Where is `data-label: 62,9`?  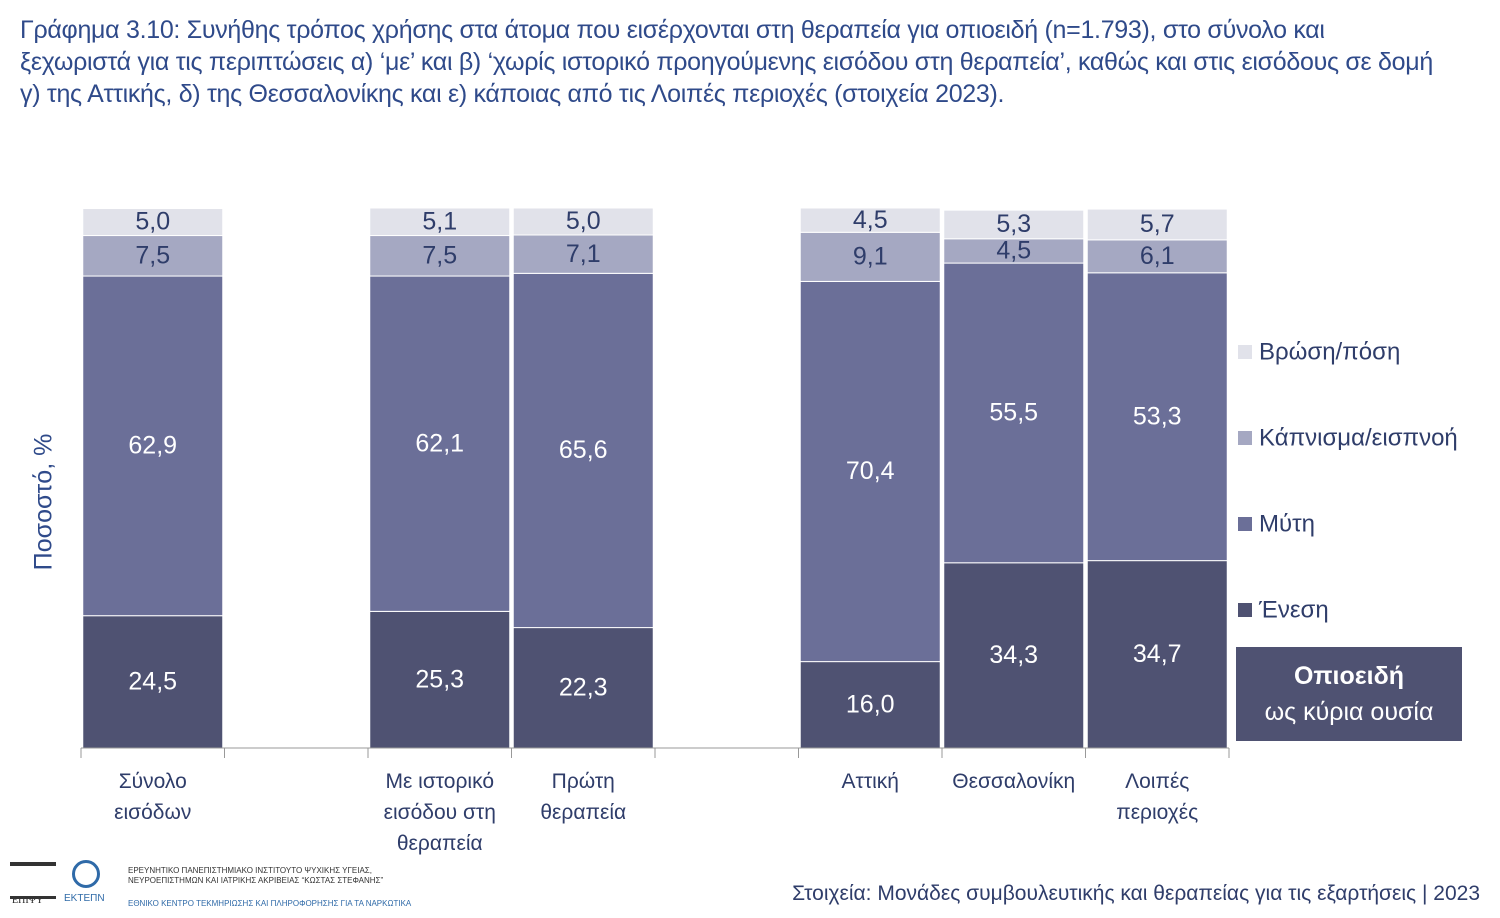 data-label: 62,9 is located at coordinates (152, 445).